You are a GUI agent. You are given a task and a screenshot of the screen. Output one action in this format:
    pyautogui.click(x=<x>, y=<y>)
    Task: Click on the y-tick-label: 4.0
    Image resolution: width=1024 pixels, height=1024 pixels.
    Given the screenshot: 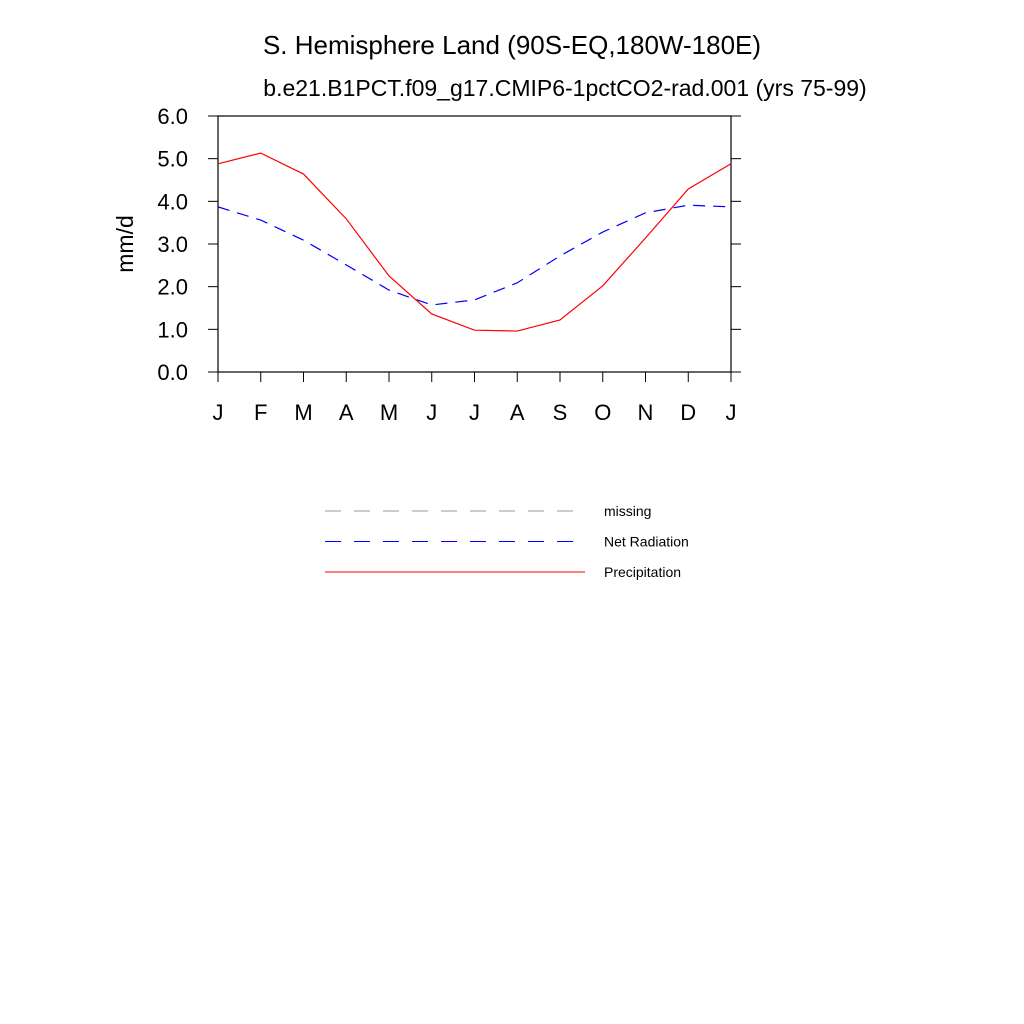 What is the action you would take?
    pyautogui.click(x=172, y=201)
    